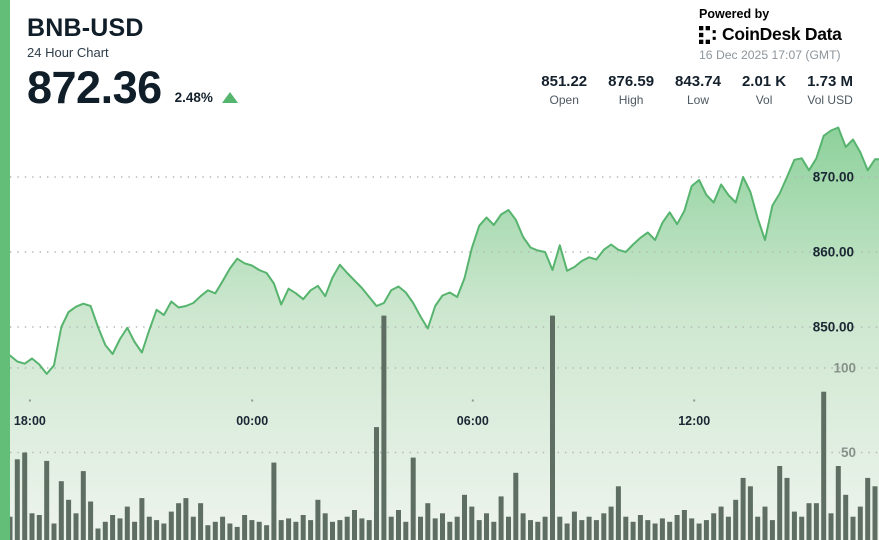 The image size is (879, 540). I want to click on x-axis-label: 00:00, so click(252, 421).